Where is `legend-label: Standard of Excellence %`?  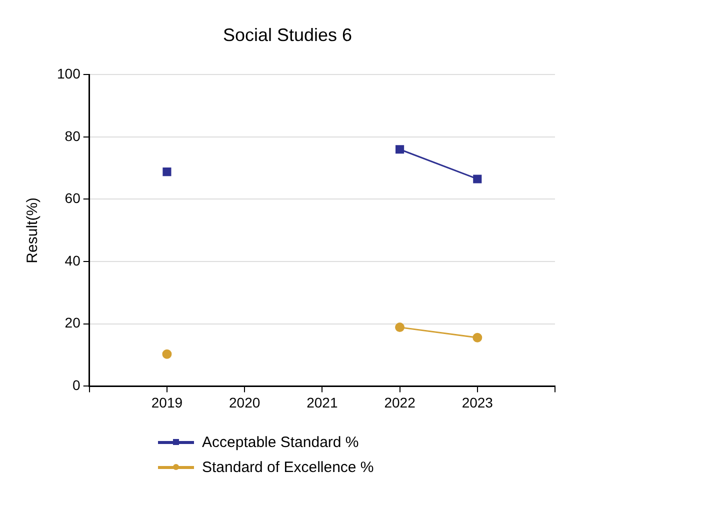
legend-label: Standard of Excellence % is located at coordinates (288, 467).